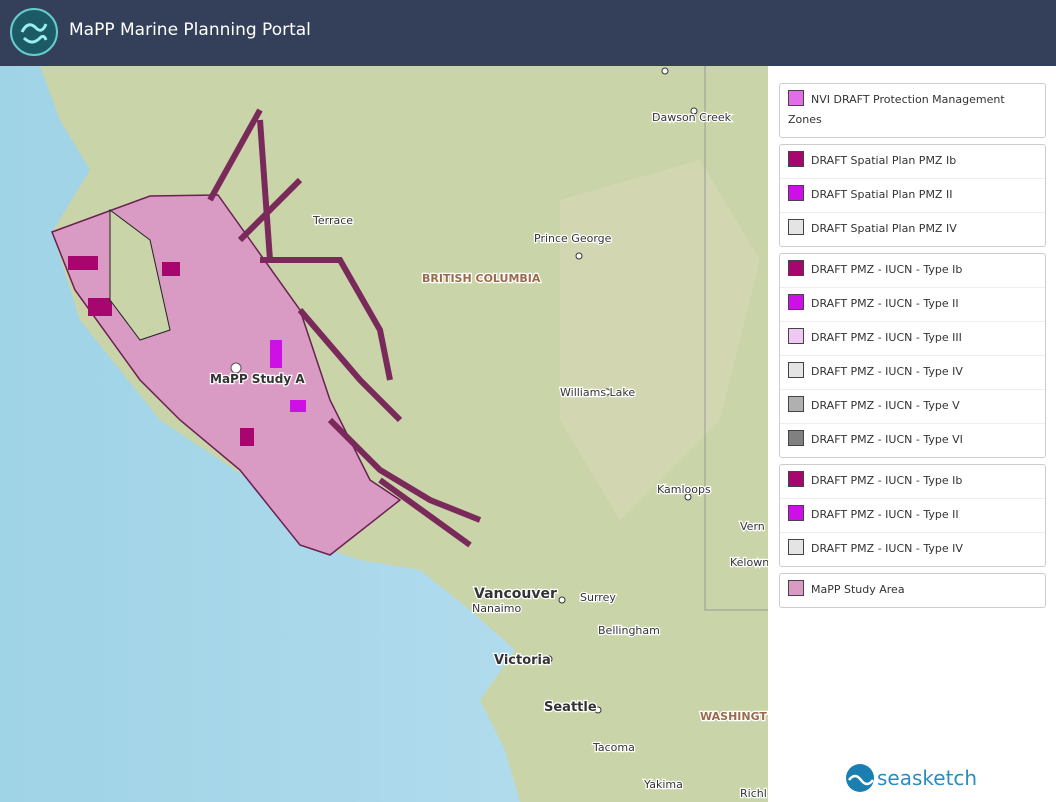 The image size is (1056, 802). Describe the element at coordinates (663, 784) in the screenshot. I see `map-label: Yakima` at that location.